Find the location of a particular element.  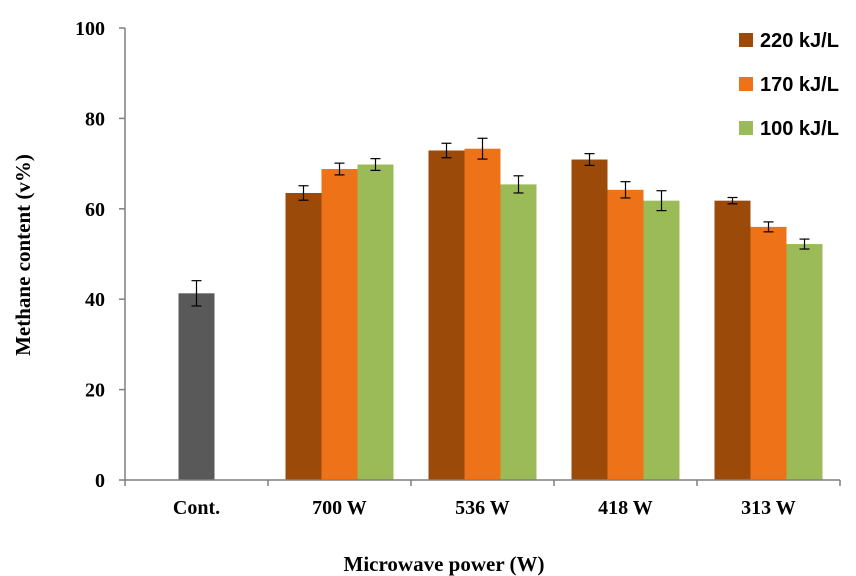

y-ticks: 0 20 40 60 80 100 is located at coordinates (100, 255).